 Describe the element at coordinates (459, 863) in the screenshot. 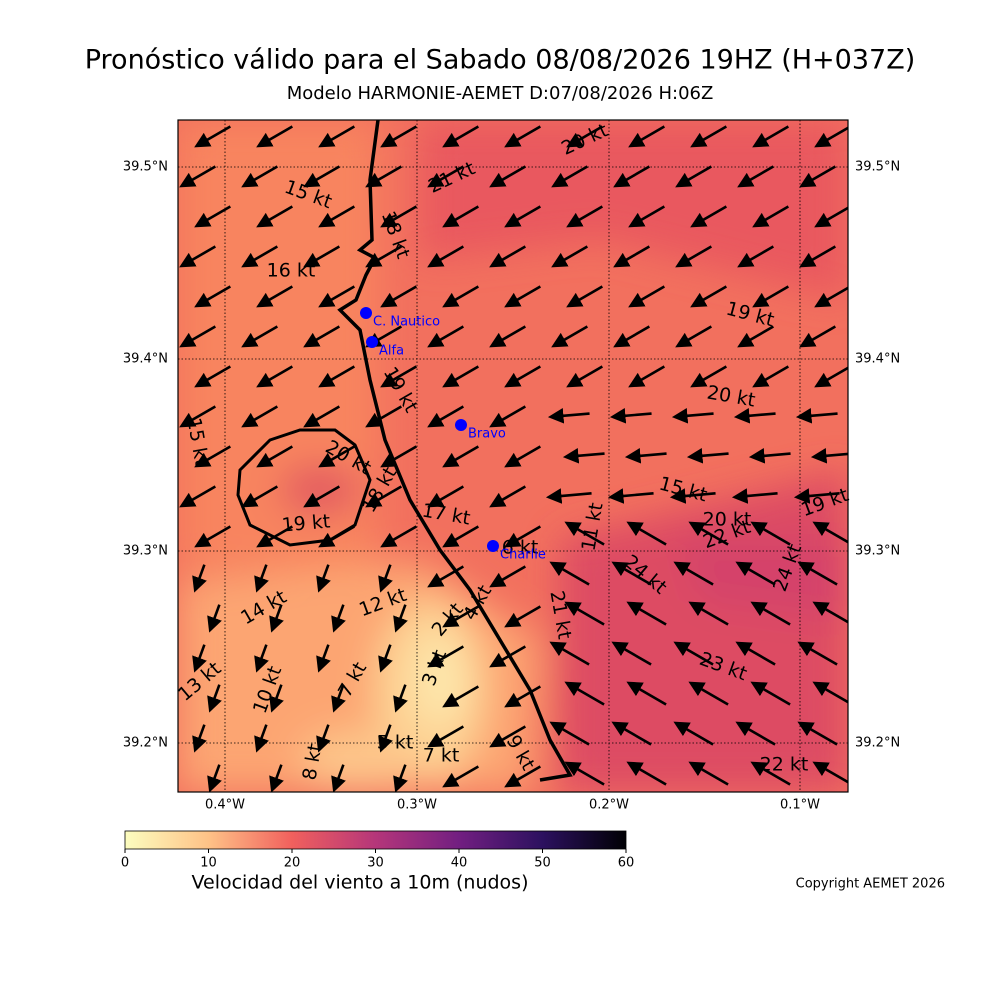

I see `colorbar-tick-label: 40` at that location.